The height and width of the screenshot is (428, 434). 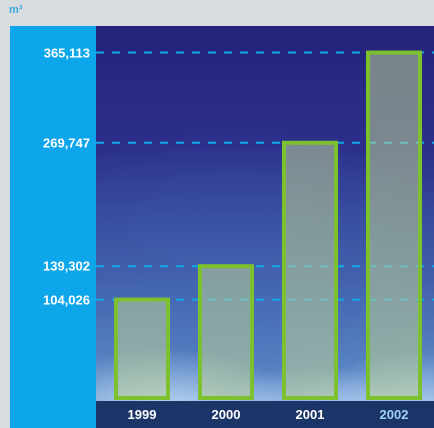 What do you see at coordinates (16, 10) in the screenshot?
I see `y-axis-unit-label: m³` at bounding box center [16, 10].